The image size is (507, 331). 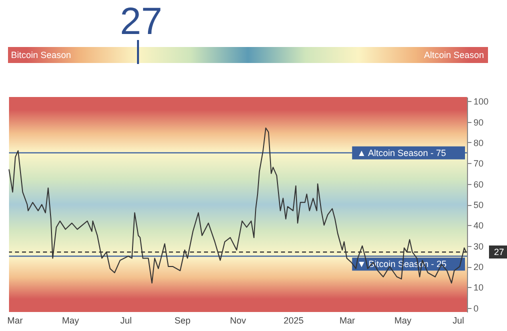 What do you see at coordinates (182, 321) in the screenshot?
I see `x-tick-label: Sep` at bounding box center [182, 321].